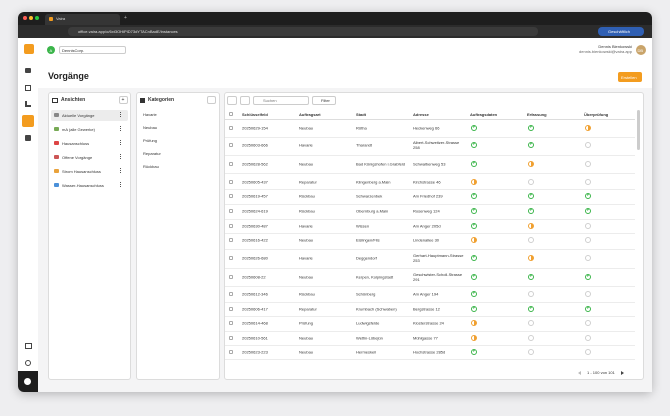 The image size is (670, 416). What do you see at coordinates (232, 100) in the screenshot?
I see `folder-button` at bounding box center [232, 100].